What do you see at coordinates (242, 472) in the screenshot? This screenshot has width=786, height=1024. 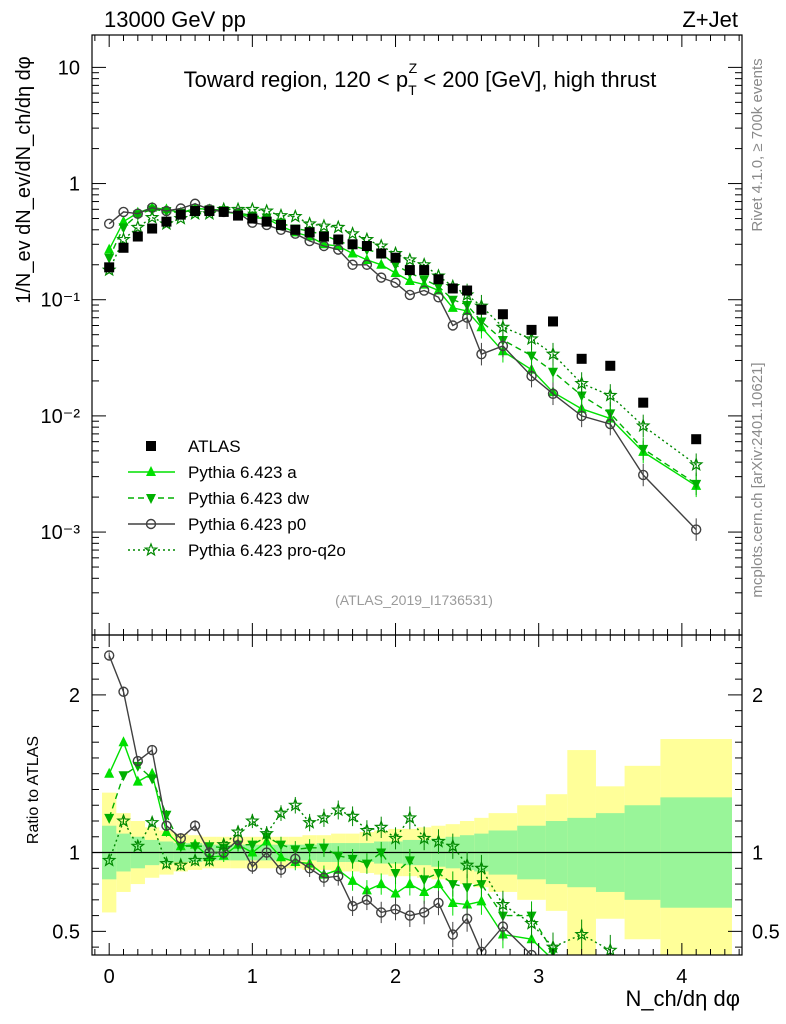 I see `legend-label: Pythia 6.423 a` at bounding box center [242, 472].